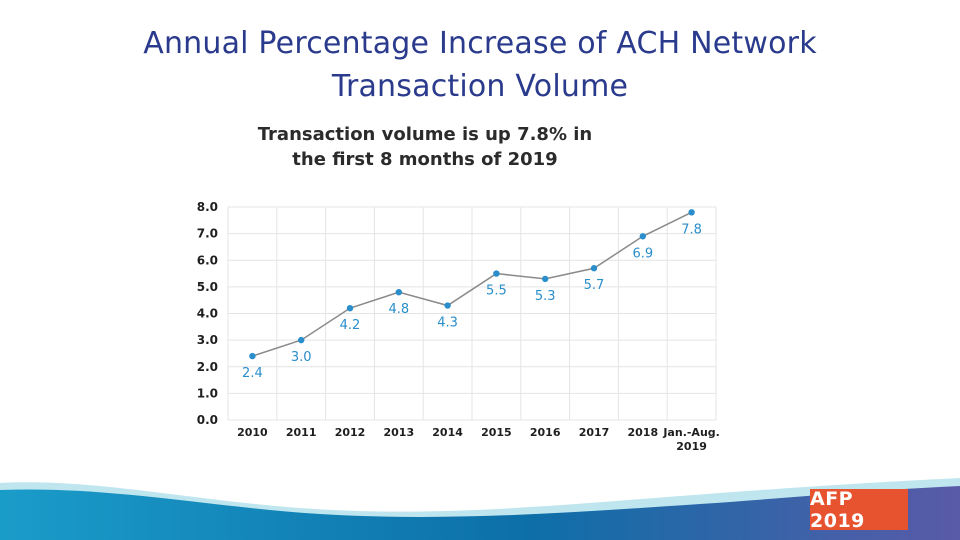 The image size is (960, 540). Describe the element at coordinates (350, 432) in the screenshot. I see `x-tick-label: 2012` at that location.